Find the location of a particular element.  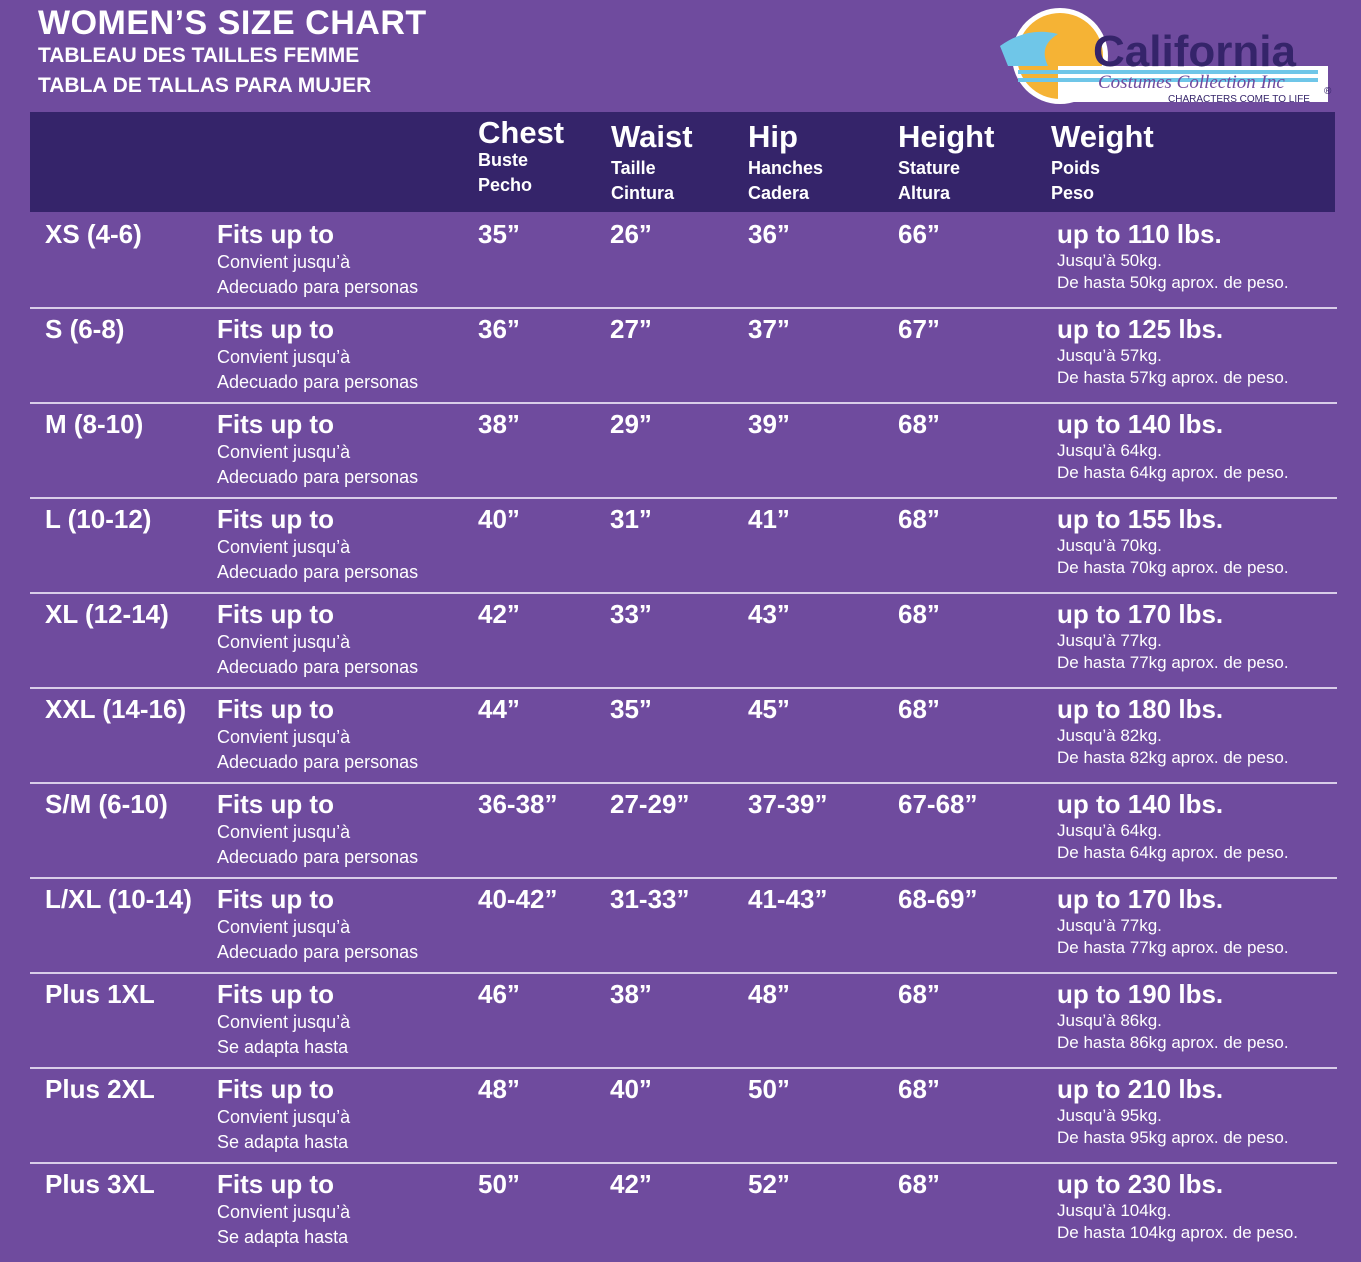

size-label: Plus 2XL is located at coordinates (100, 1089).